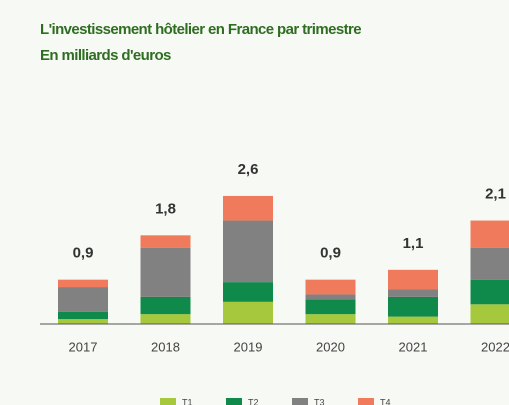 The width and height of the screenshot is (509, 405). Describe the element at coordinates (330, 346) in the screenshot. I see `x-tick-label: 2020` at that location.